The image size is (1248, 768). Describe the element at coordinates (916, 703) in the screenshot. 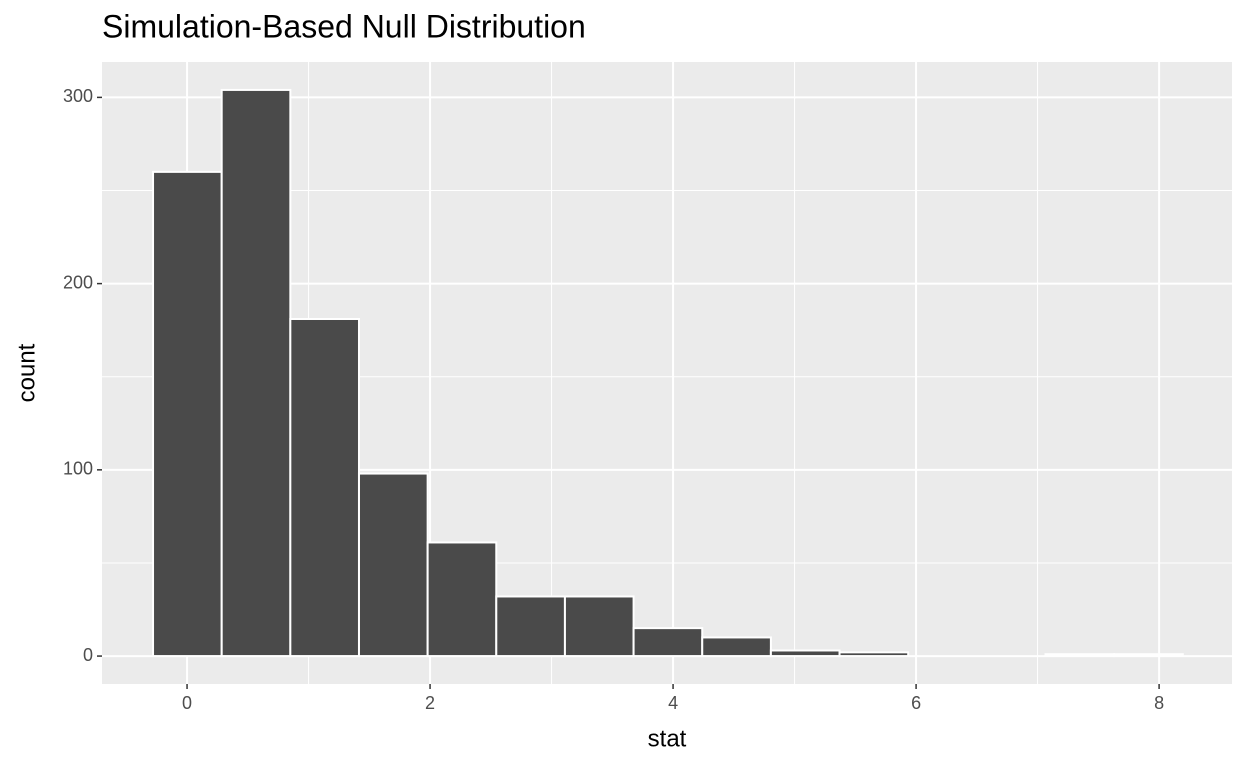

I see `x-tick-label: 6` at that location.